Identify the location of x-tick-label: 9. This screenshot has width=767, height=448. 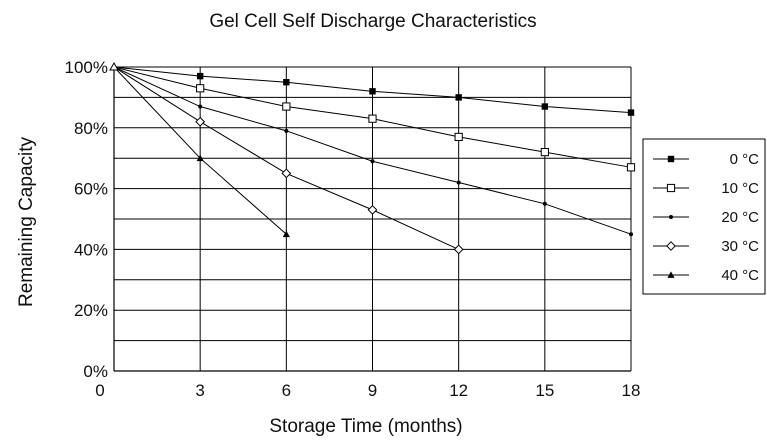
(372, 390).